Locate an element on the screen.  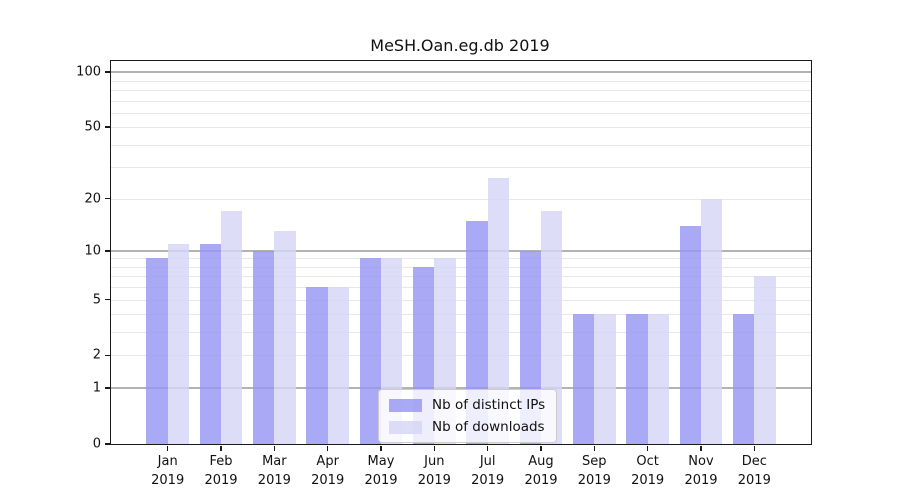
x-tick-label-sep: Sep 2019 is located at coordinates (594, 471).